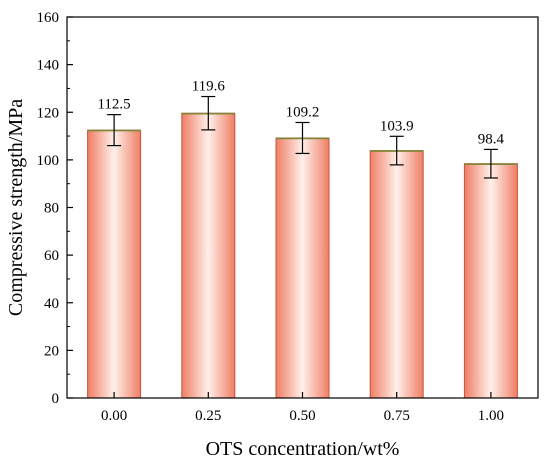 The image size is (550, 466). I want to click on data-label: 112.5, so click(113, 105).